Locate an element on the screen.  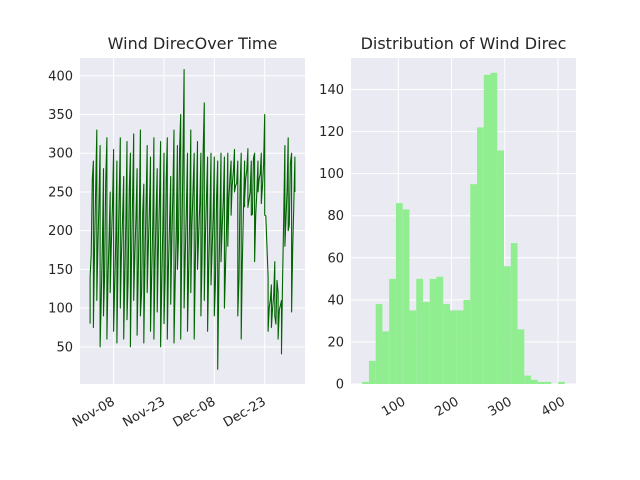
line-chart-y-ticks: 50 100 150 200 250 300 350 400 is located at coordinates (60, 212).